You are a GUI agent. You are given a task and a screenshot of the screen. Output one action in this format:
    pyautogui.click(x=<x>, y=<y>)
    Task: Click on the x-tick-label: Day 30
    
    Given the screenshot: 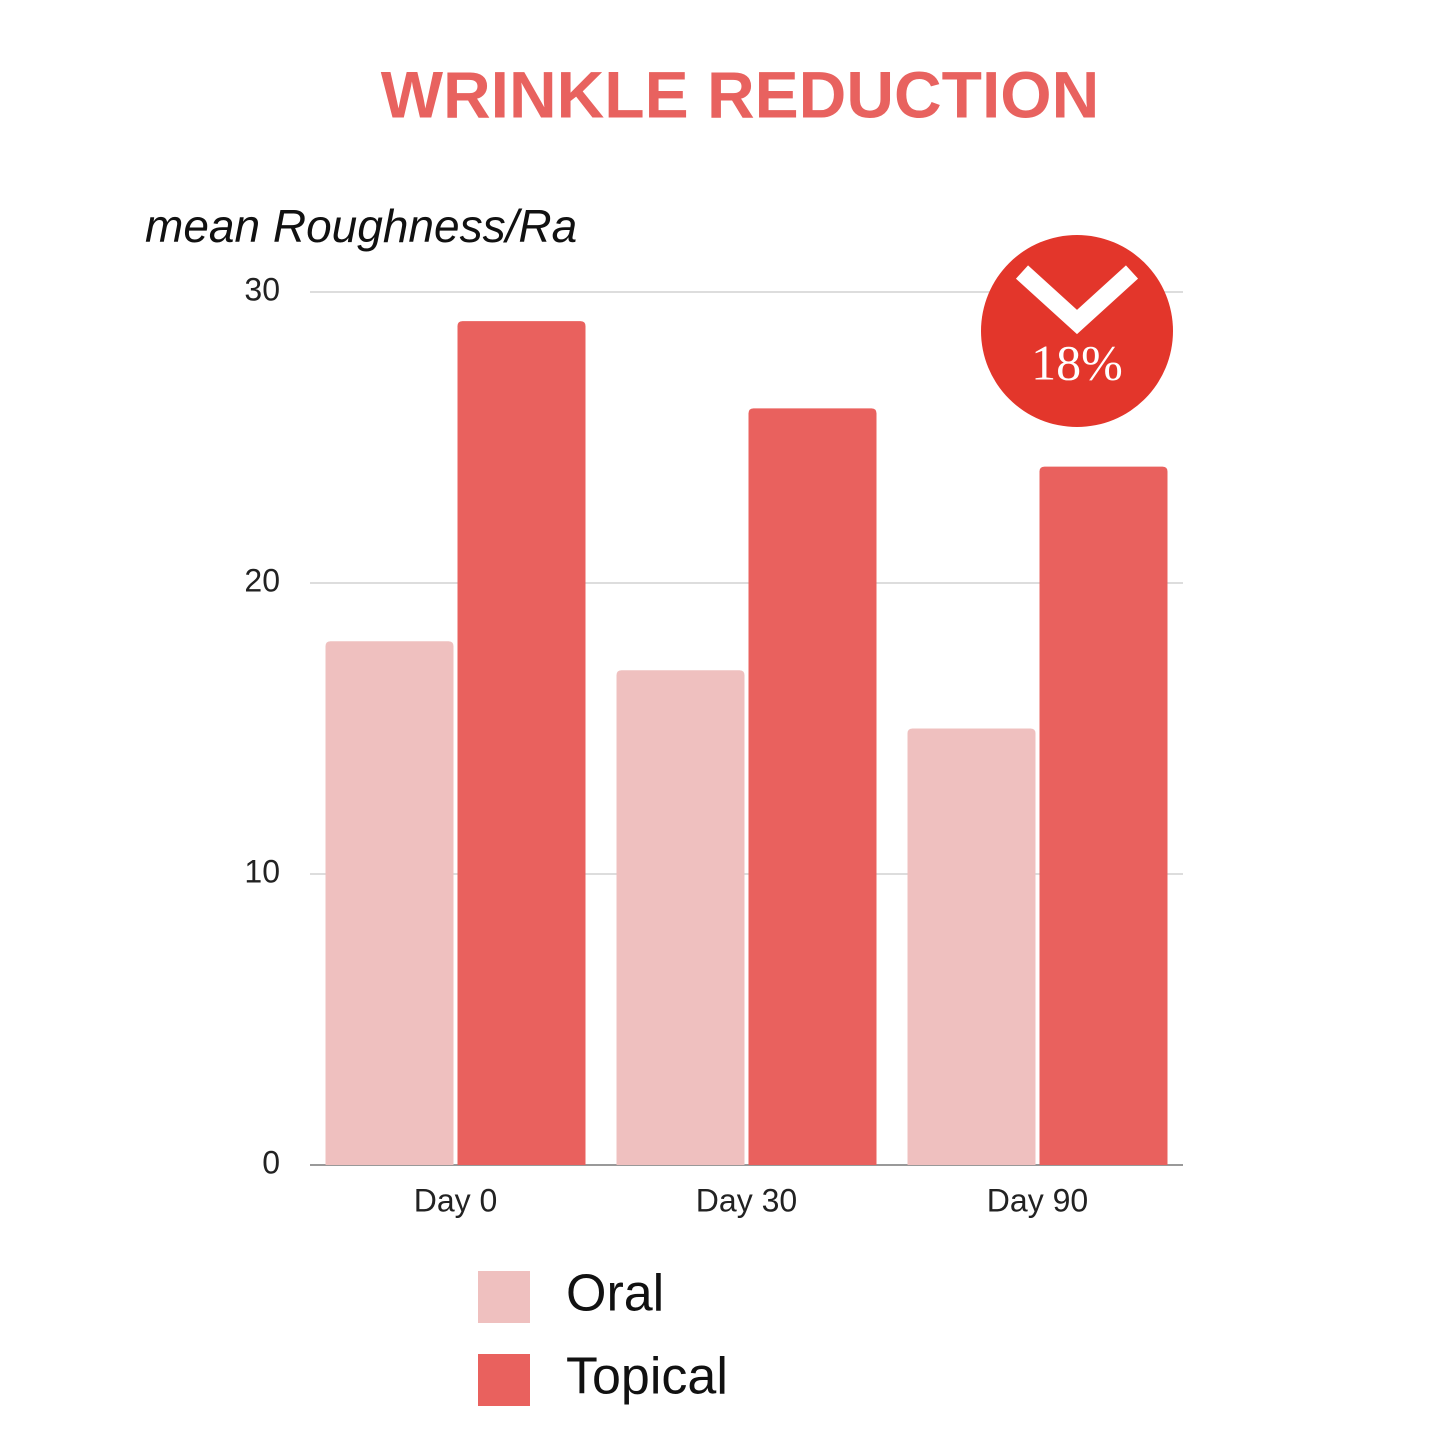 What is the action you would take?
    pyautogui.click(x=746, y=1200)
    